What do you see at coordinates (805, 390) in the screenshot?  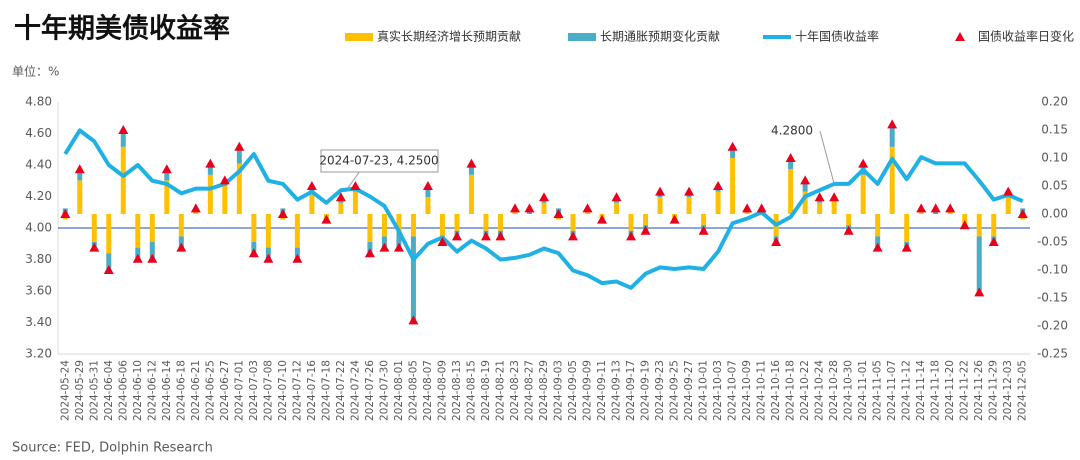 I see `x-tick-label: 2024-10-22` at bounding box center [805, 390].